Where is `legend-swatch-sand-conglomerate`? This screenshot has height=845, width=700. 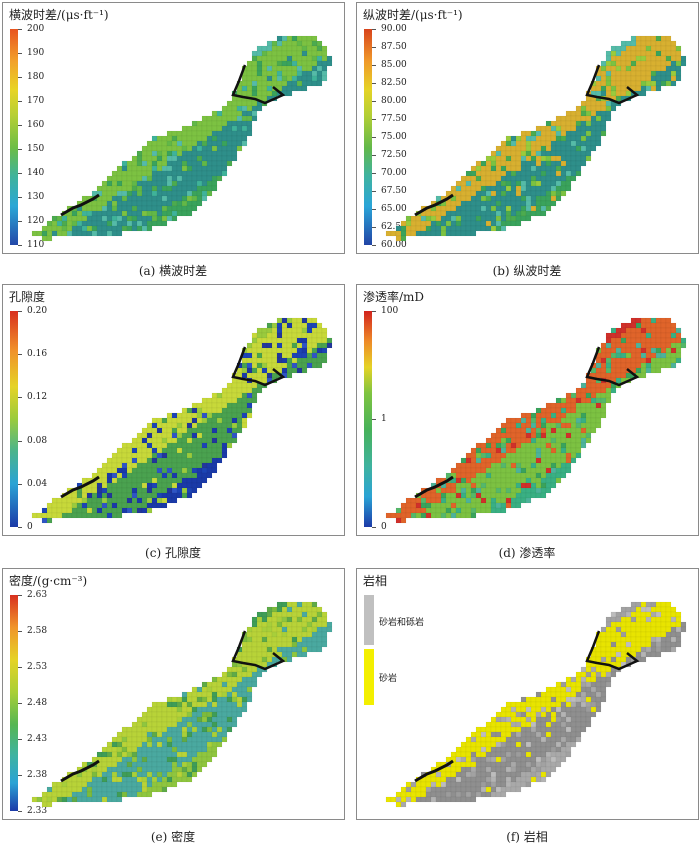 legend-swatch-sand-conglomerate is located at coordinates (369, 620).